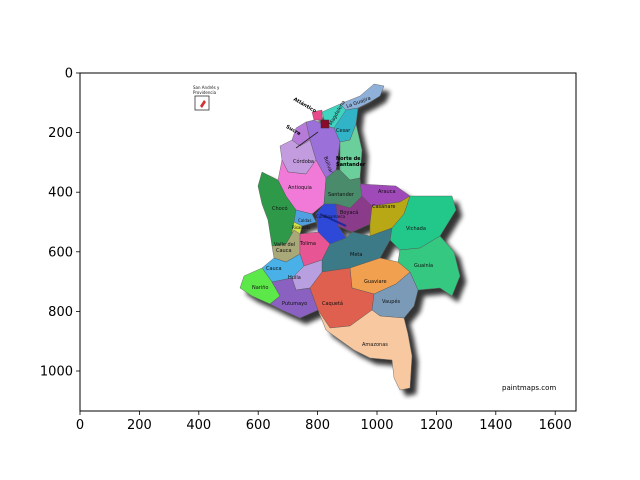 Image resolution: width=640 pixels, height=480 pixels. I want to click on label-valle-1: Valle del, so click(284, 245).